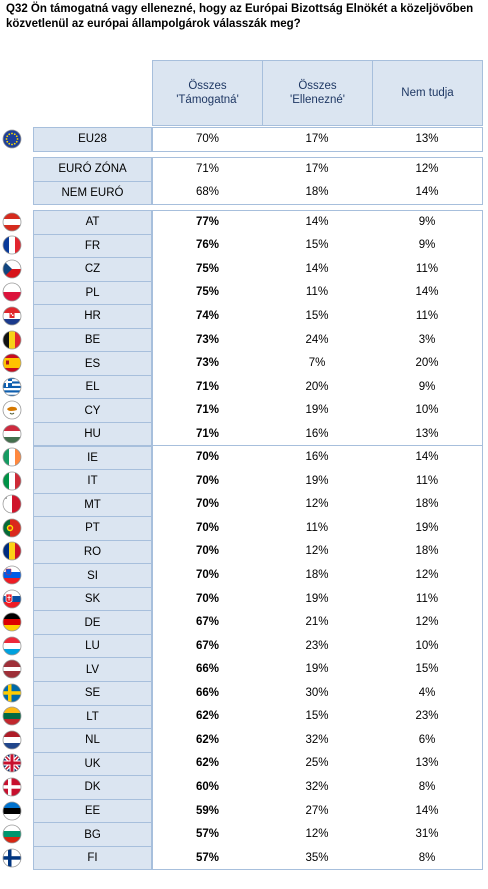  What do you see at coordinates (92, 139) in the screenshot?
I see `row-label: EU28` at bounding box center [92, 139].